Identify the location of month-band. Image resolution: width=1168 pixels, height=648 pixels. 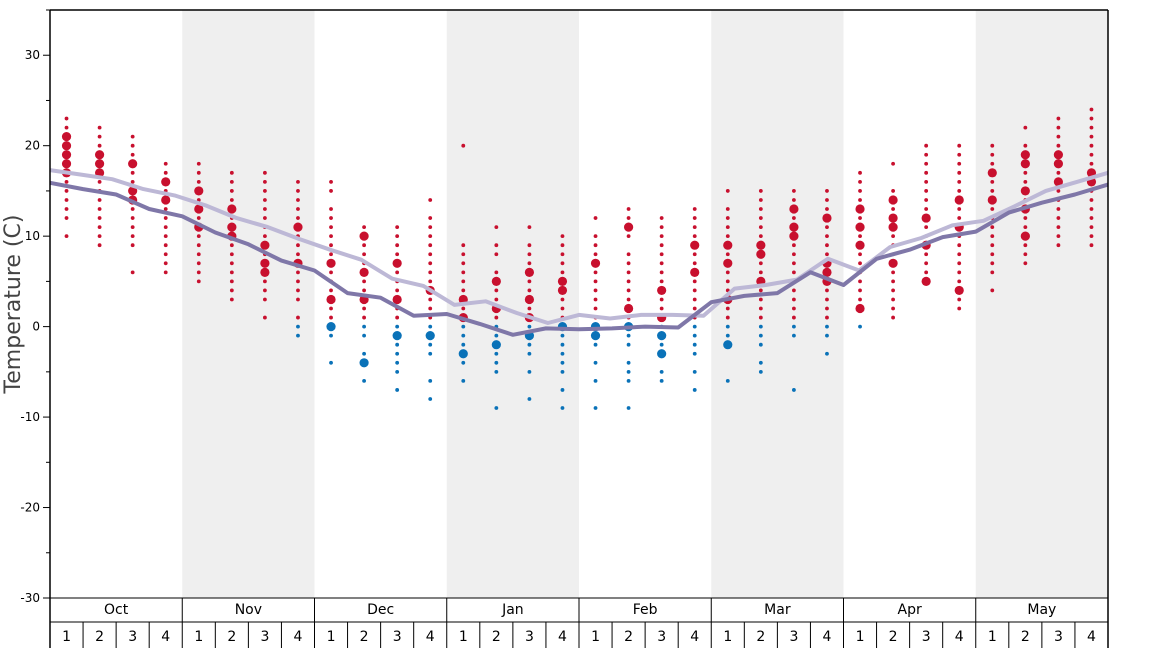
(248, 304).